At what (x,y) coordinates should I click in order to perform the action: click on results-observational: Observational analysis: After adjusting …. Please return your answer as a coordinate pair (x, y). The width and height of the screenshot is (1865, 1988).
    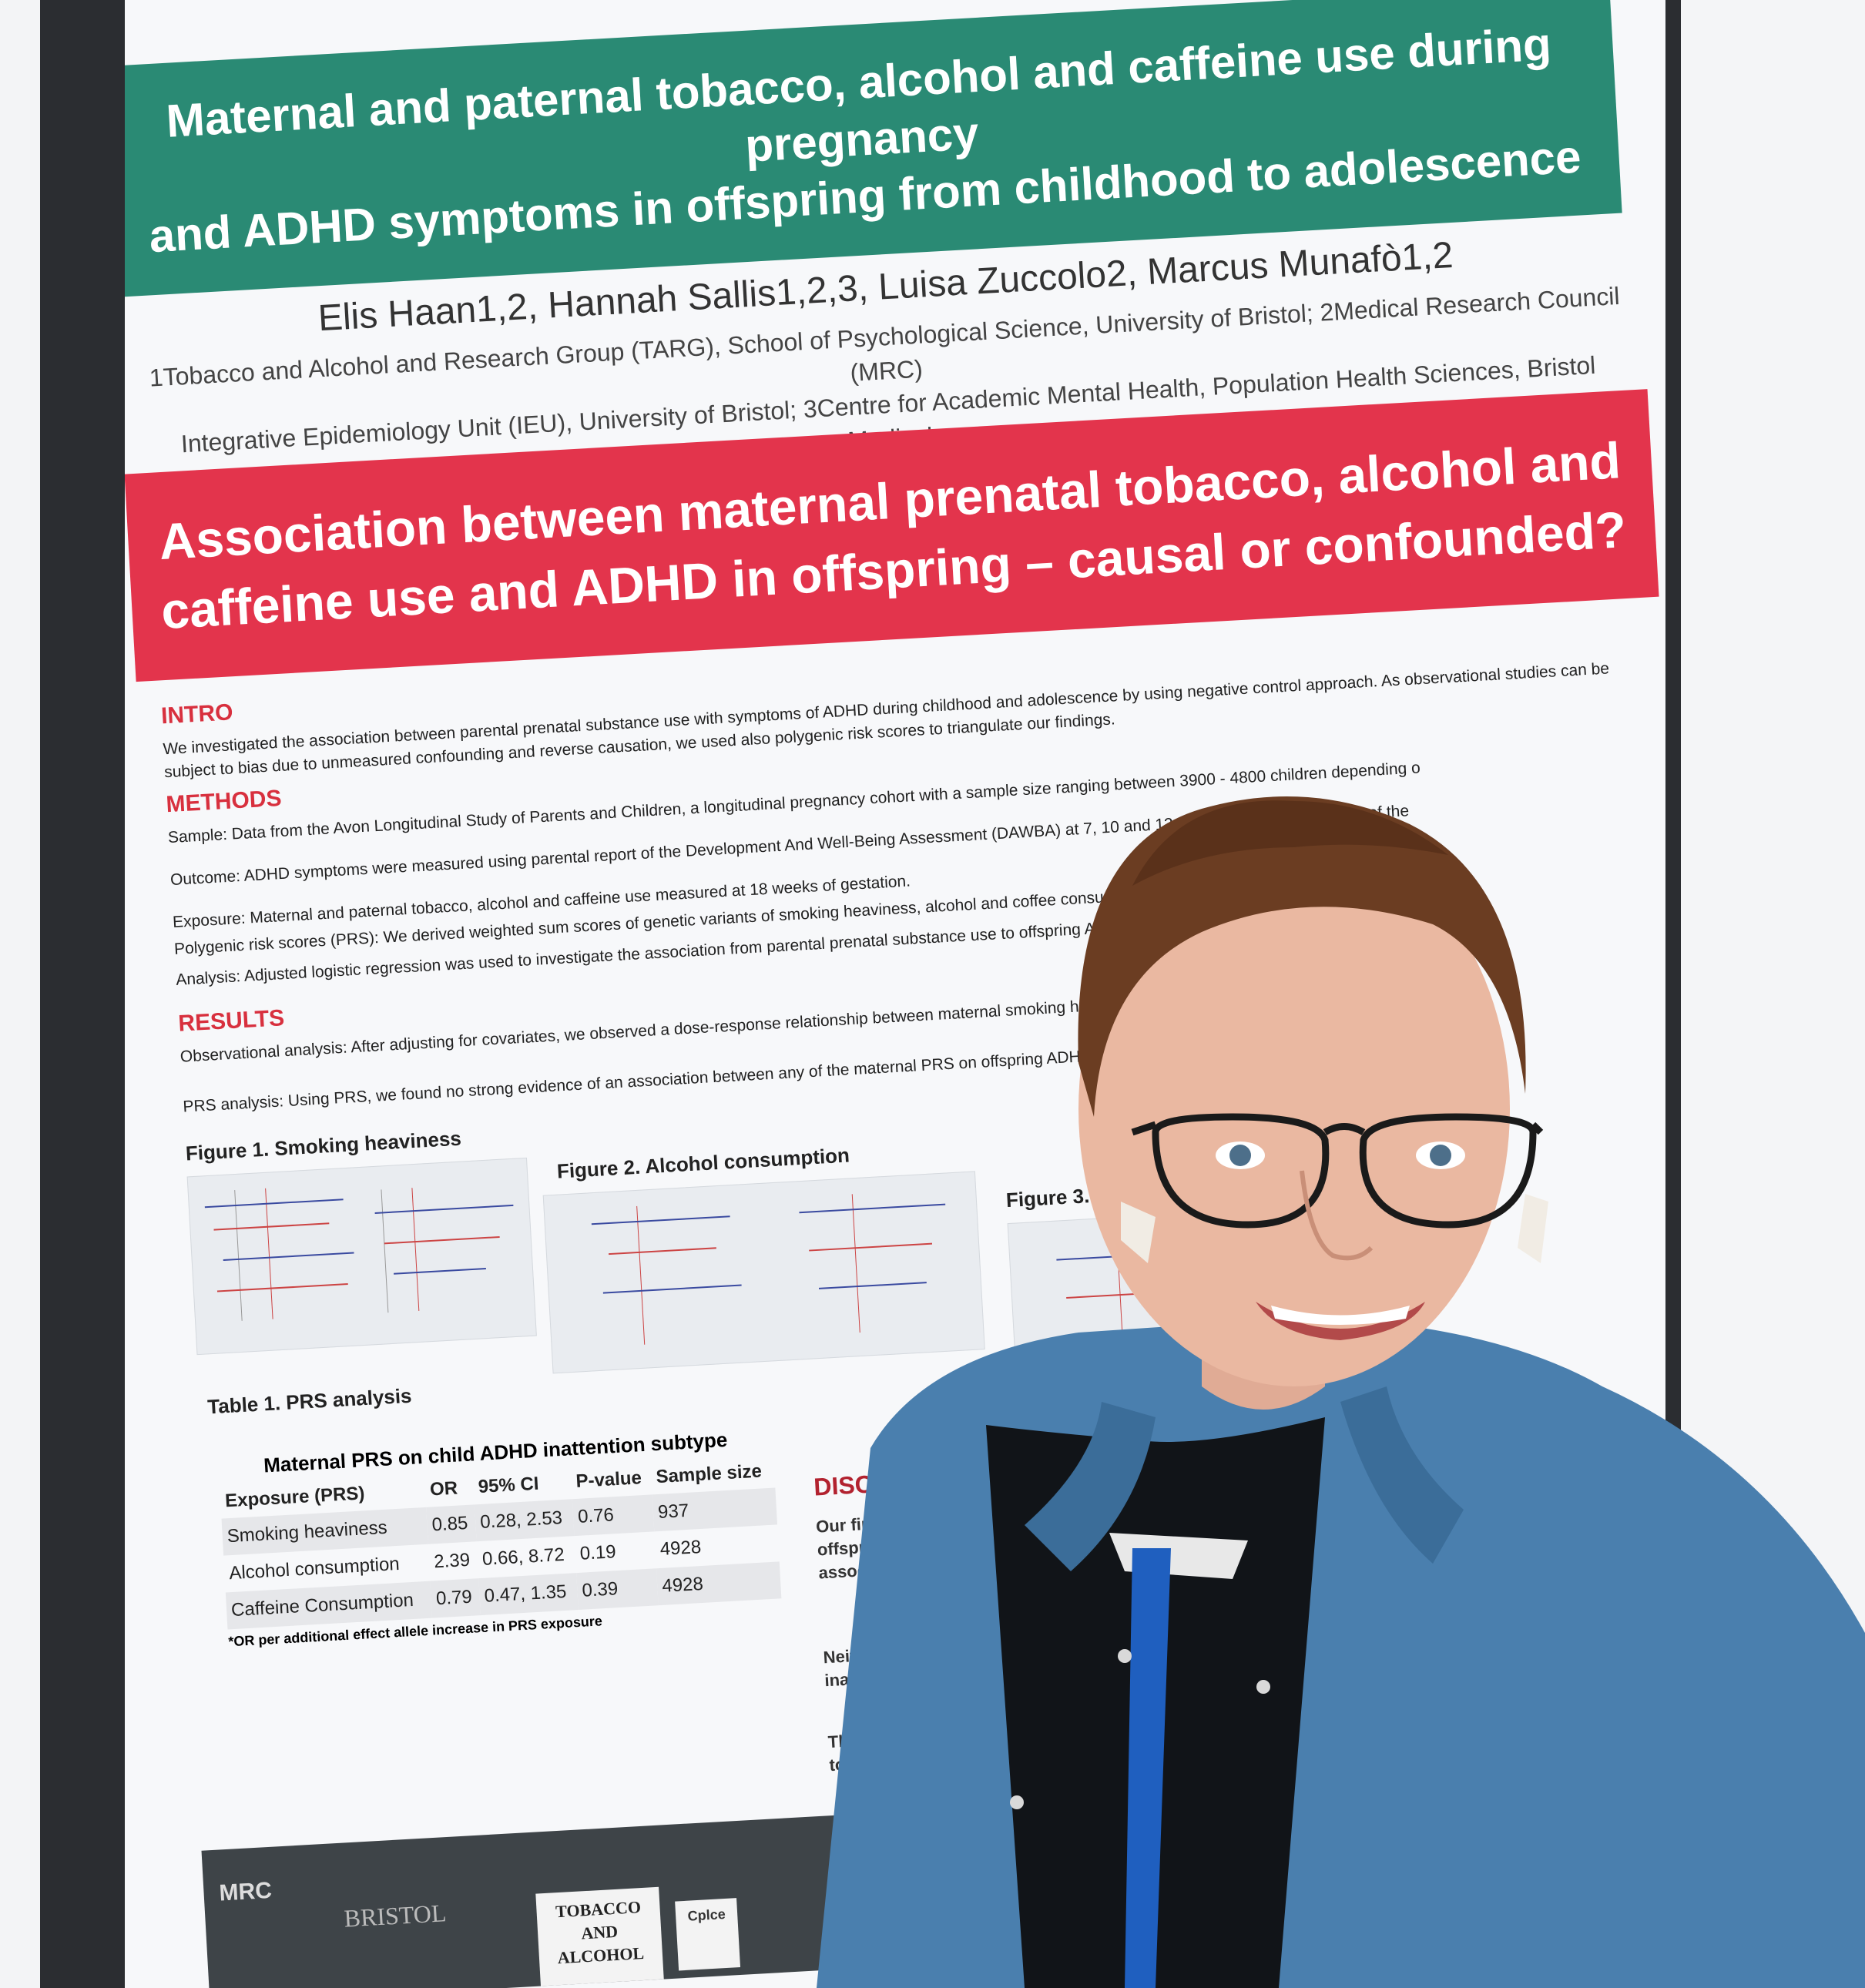
    Looking at the image, I should click on (766, 1024).